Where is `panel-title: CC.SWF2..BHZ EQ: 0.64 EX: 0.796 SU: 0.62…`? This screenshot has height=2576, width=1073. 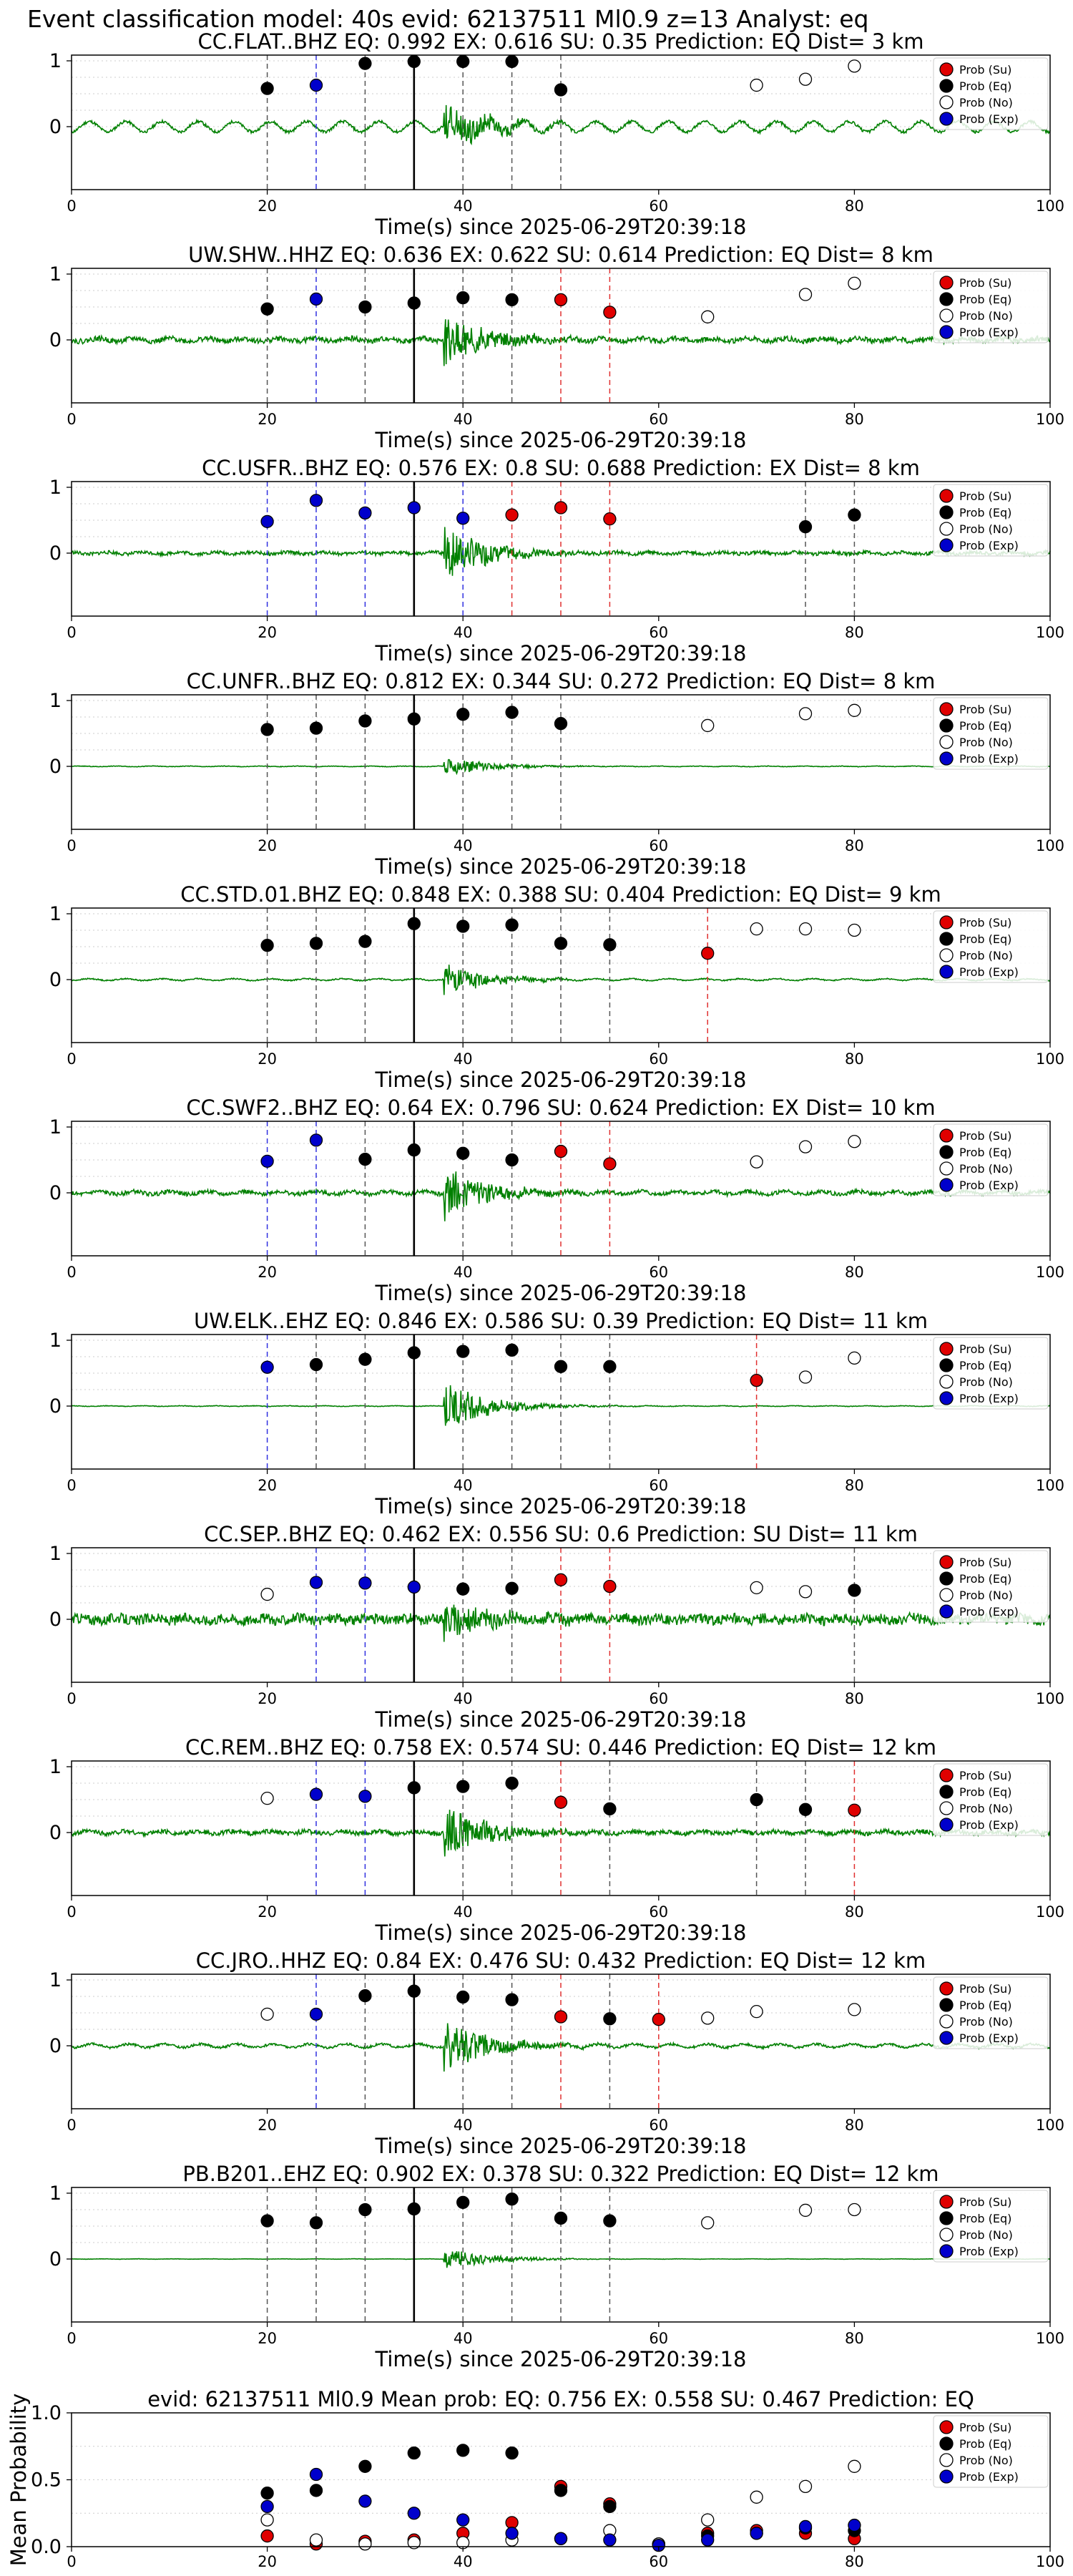
panel-title: CC.SWF2..BHZ EQ: 0.64 EX: 0.796 SU: 0.62… is located at coordinates (560, 1108).